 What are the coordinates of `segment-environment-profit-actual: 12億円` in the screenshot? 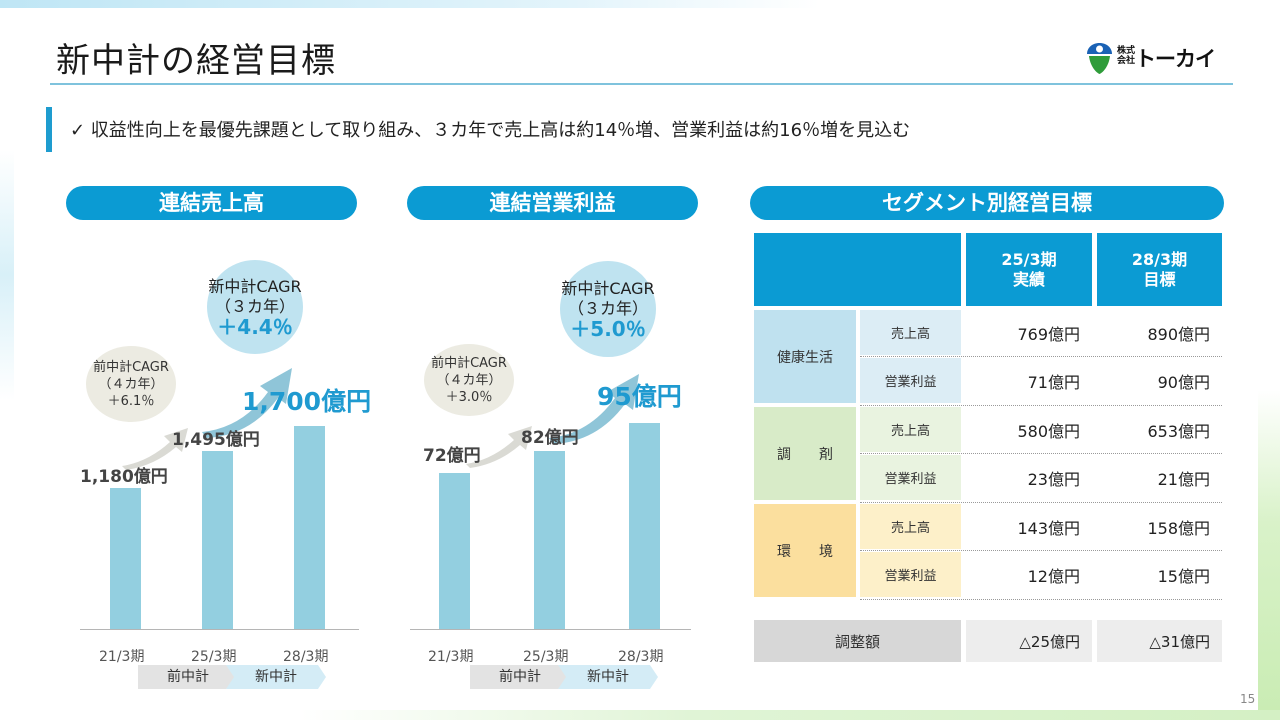 It's located at (1053, 576).